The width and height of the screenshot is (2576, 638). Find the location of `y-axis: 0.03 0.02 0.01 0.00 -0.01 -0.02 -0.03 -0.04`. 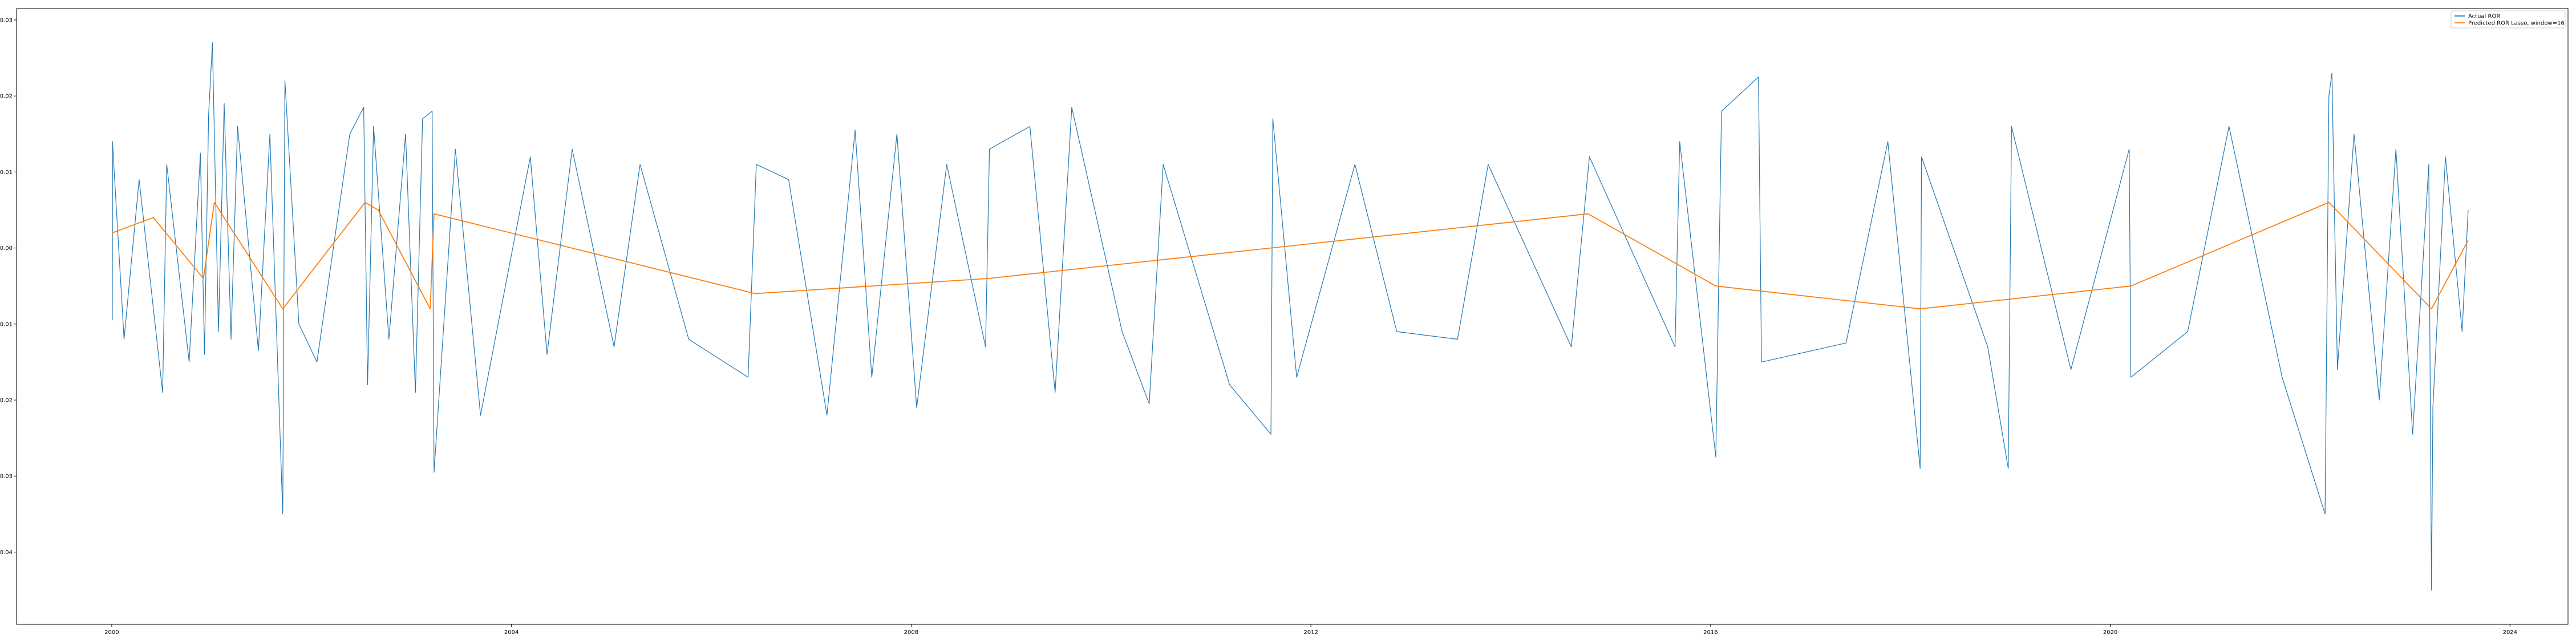

y-axis: 0.03 0.02 0.01 0.00 -0.01 -0.02 -0.03 -0.04 is located at coordinates (8, 286).